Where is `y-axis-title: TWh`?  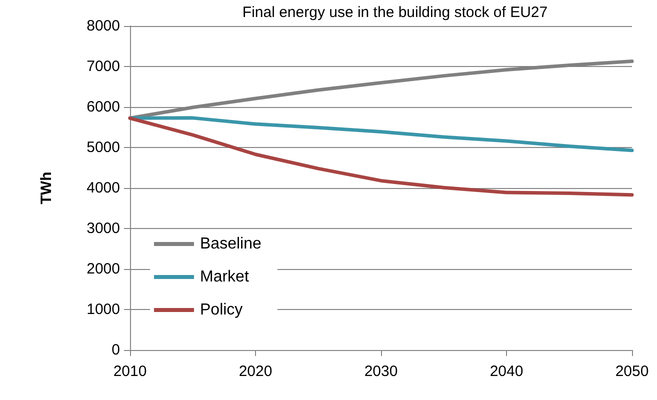
y-axis-title: TWh is located at coordinates (46, 188).